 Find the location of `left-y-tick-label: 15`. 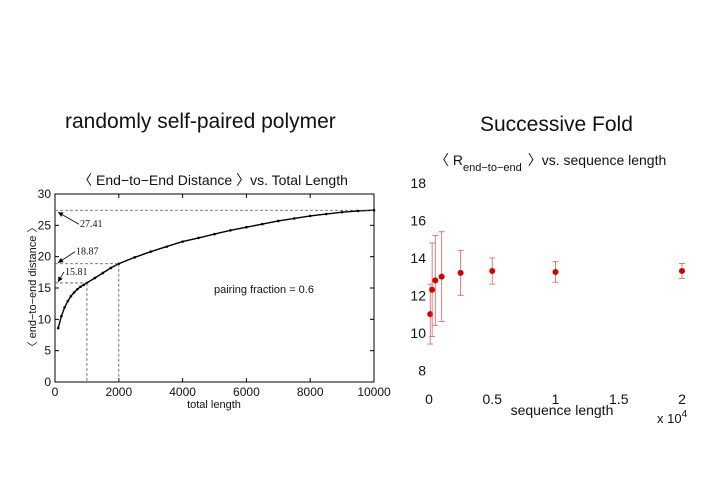

left-y-tick-label: 15 is located at coordinates (45, 288).